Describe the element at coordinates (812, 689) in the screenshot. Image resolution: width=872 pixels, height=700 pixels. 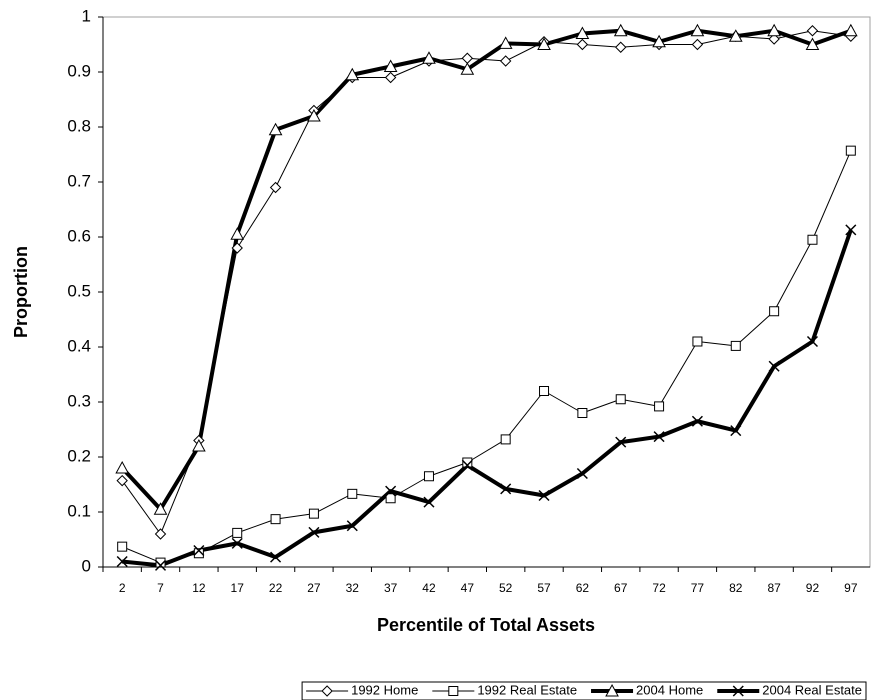
I see `legend-label: 2004 Real Estate` at that location.